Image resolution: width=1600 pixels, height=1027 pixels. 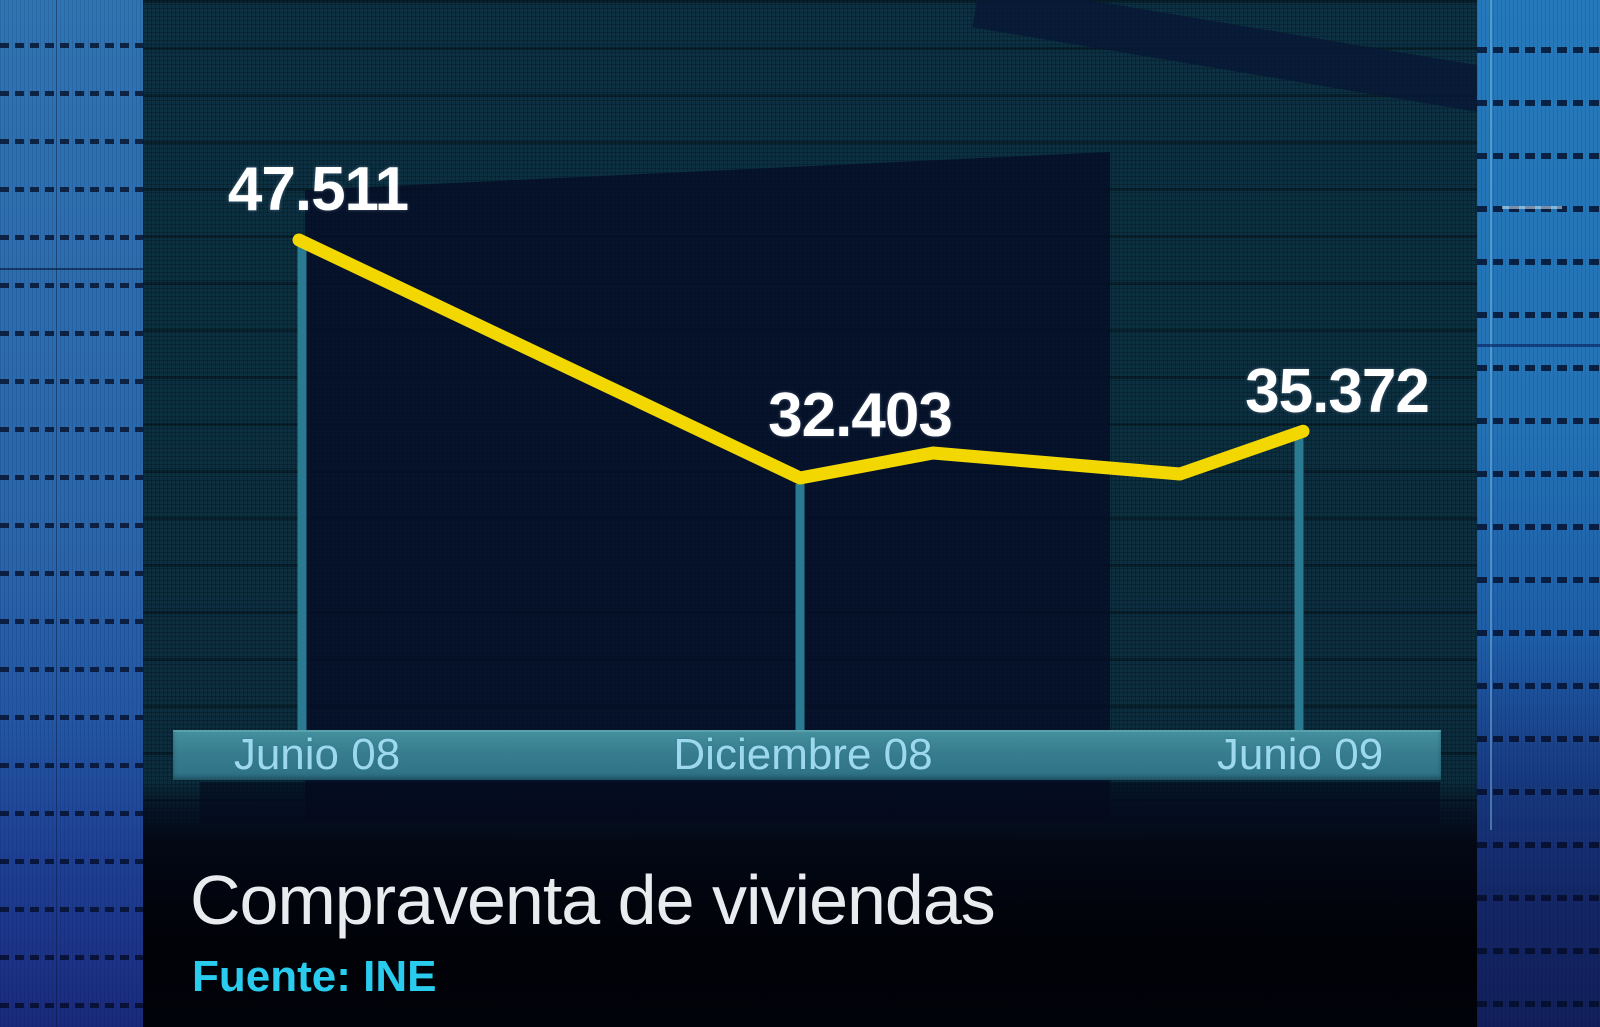 I want to click on left-band-dashed-rows, so click(x=71, y=513).